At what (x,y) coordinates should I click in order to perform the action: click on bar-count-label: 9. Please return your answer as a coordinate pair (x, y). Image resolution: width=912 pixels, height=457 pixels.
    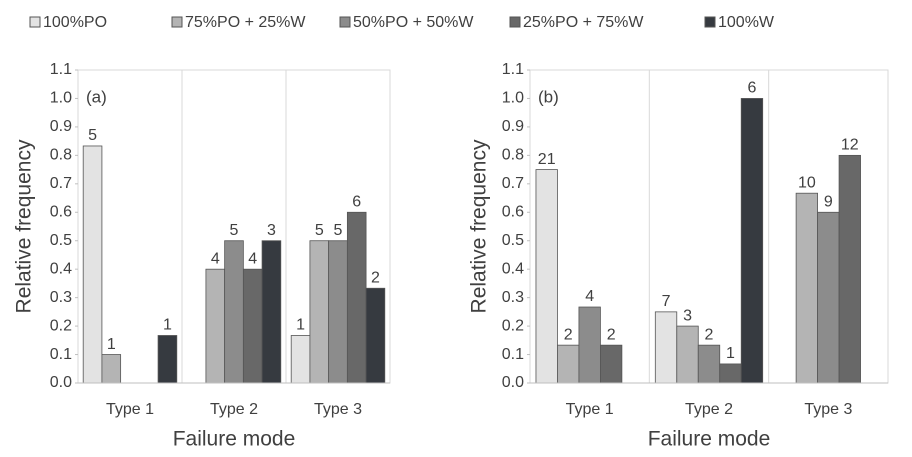
    Looking at the image, I should click on (828, 201).